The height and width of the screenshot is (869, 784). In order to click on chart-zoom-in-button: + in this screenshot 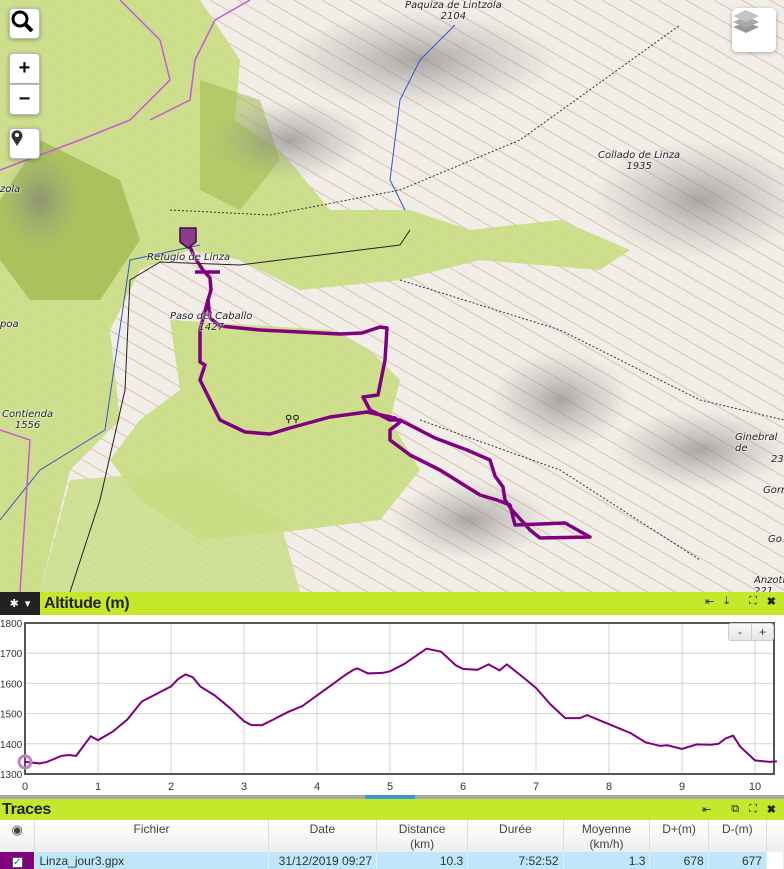, I will do `click(762, 632)`.